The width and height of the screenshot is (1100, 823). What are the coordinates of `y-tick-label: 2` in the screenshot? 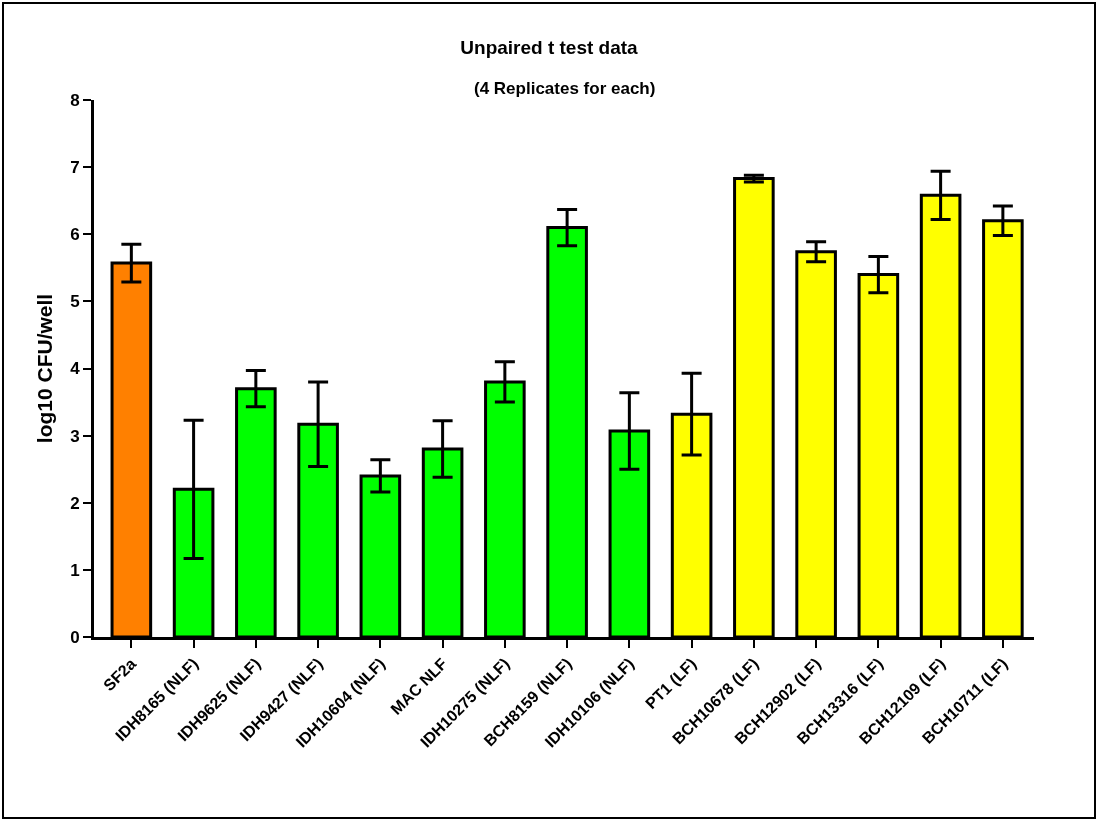 It's located at (75, 503).